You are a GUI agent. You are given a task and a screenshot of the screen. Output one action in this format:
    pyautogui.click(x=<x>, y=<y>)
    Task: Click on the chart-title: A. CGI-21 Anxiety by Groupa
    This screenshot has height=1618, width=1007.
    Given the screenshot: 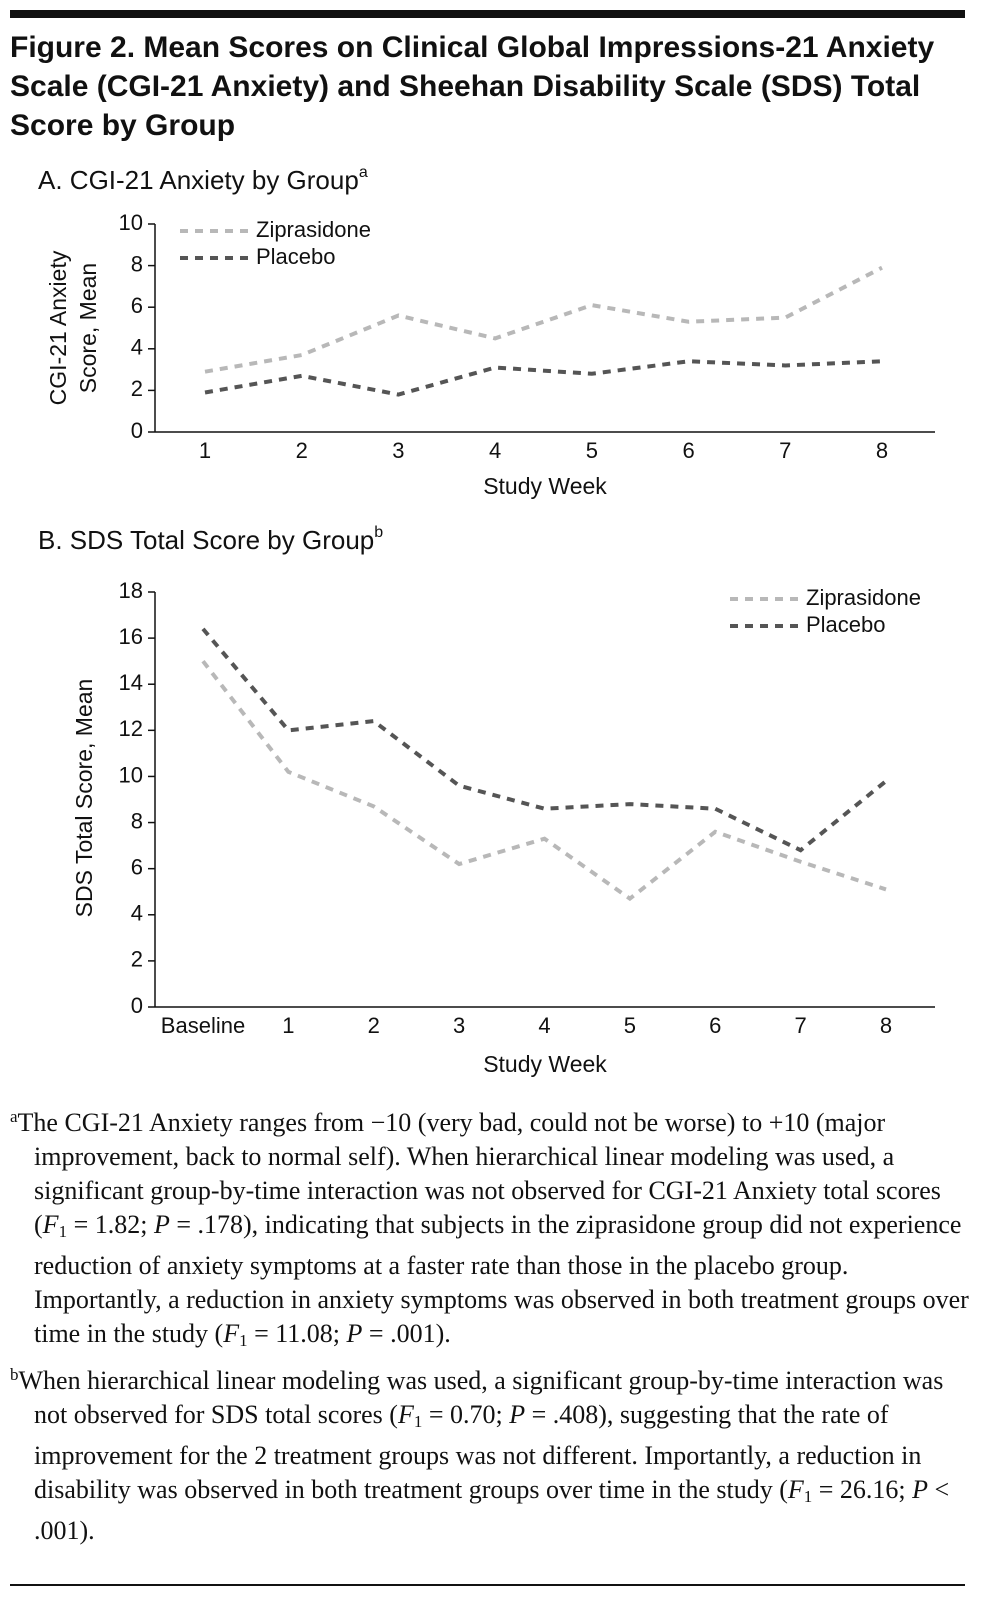 What is the action you would take?
    pyautogui.click(x=203, y=179)
    